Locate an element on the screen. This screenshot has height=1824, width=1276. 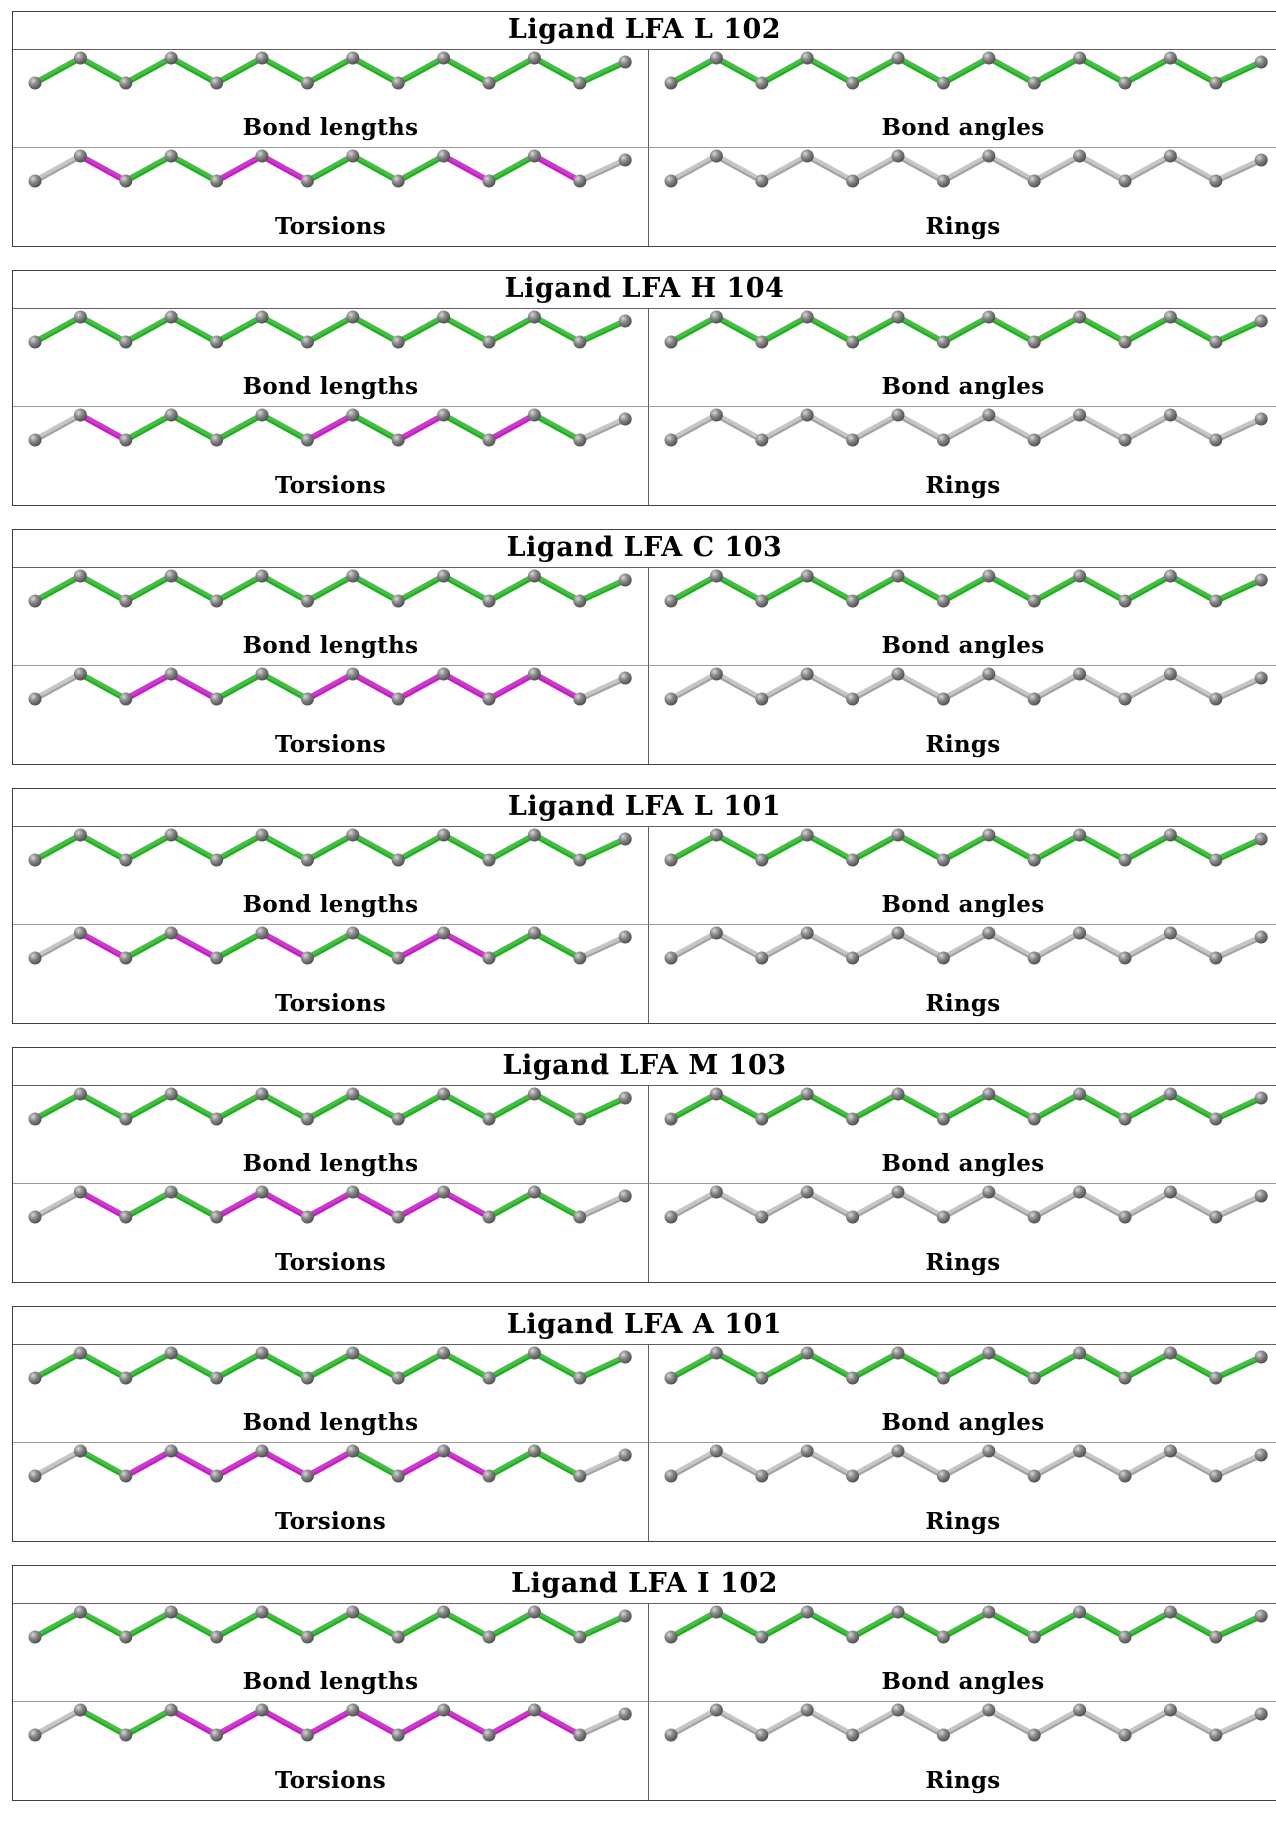
panel-label: Rings is located at coordinates (963, 1262).